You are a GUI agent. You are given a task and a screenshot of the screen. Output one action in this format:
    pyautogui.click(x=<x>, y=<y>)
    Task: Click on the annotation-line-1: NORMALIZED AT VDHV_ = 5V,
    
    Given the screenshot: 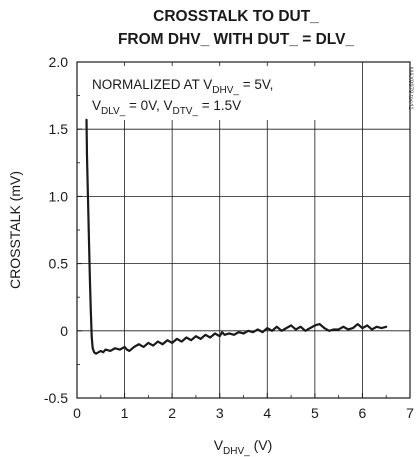 What is the action you would take?
    pyautogui.click(x=182, y=86)
    